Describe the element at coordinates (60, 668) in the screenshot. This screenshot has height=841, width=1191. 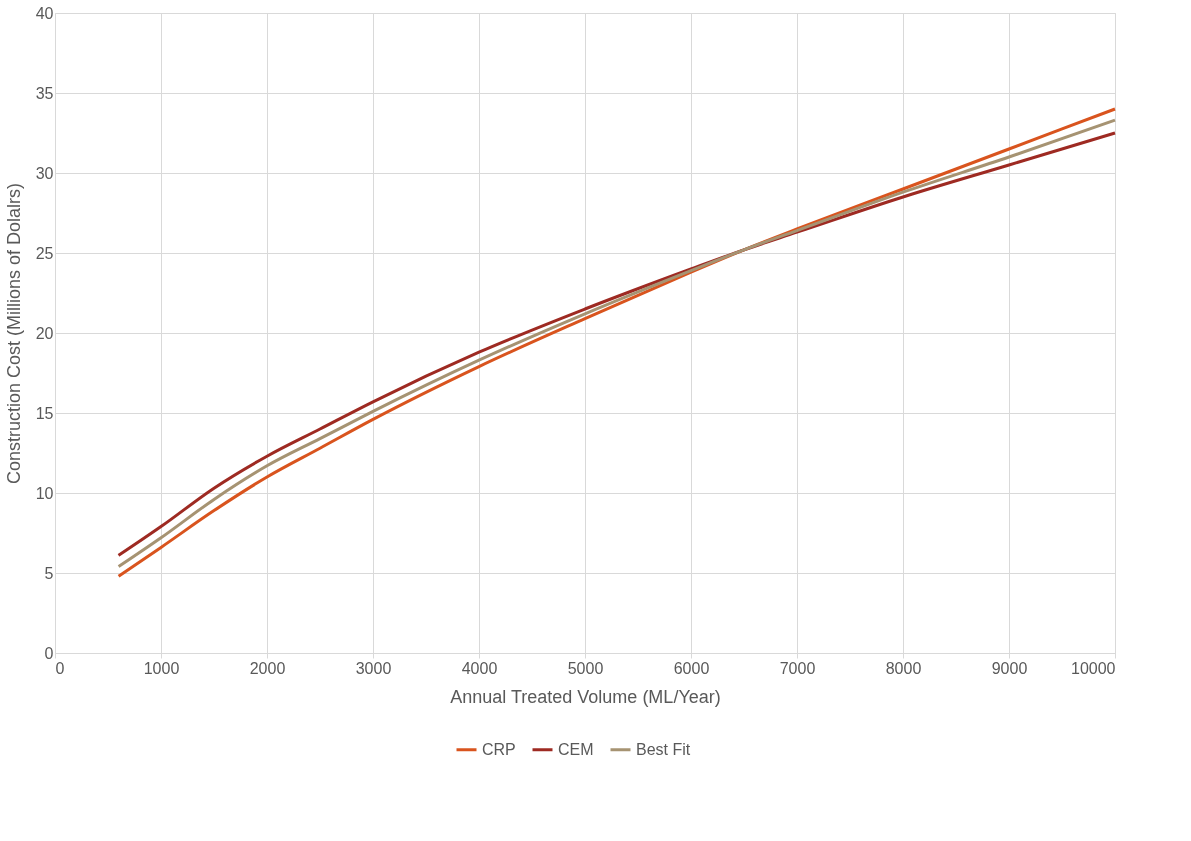
I see `x-tick-label: 0` at that location.